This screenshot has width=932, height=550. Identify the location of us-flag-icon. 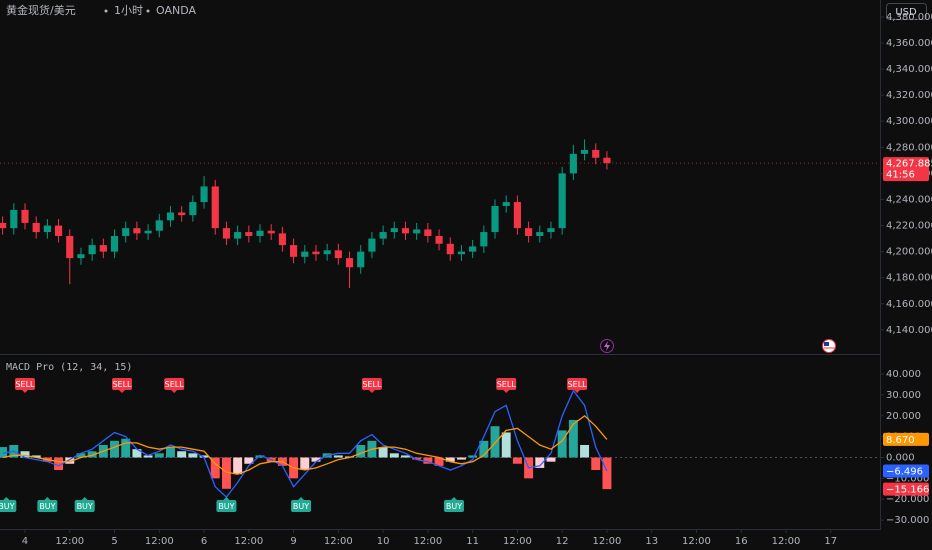
(829, 346).